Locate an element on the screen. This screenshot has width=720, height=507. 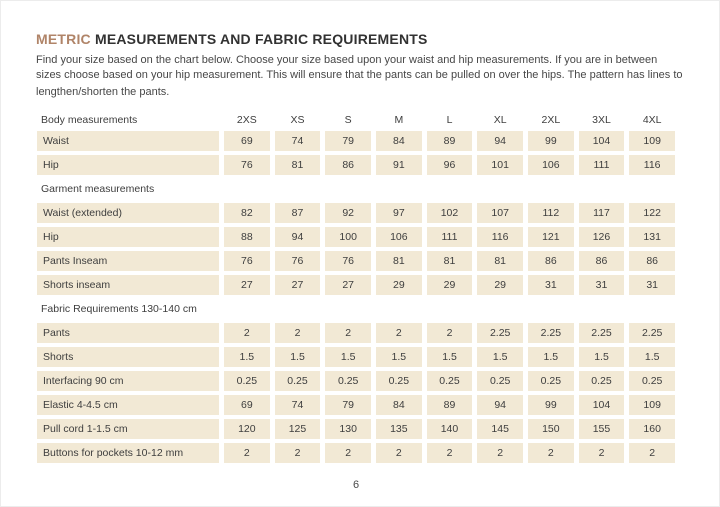
size-column-header: 2XL is located at coordinates (551, 119).